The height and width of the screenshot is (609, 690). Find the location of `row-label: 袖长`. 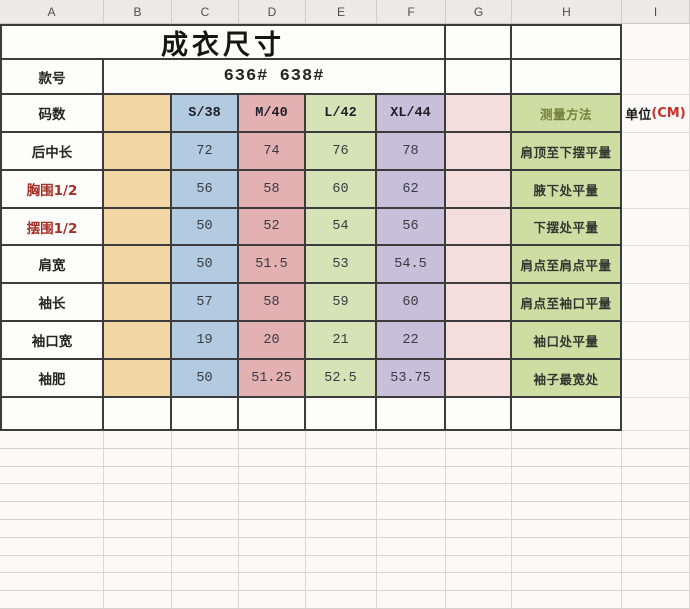

row-label: 袖长 is located at coordinates (52, 303).